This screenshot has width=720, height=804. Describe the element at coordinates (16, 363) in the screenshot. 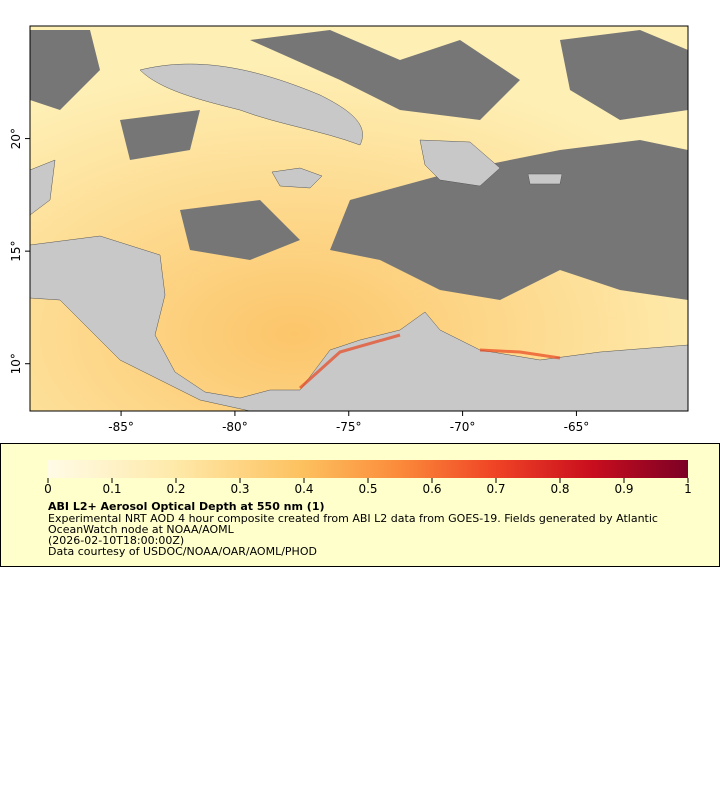

I see `y-tick-label: 10°` at that location.